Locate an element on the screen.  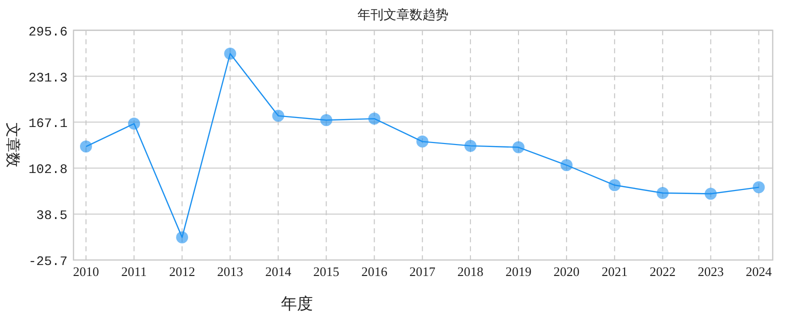
x-axis-title: 年度 is located at coordinates (297, 304).